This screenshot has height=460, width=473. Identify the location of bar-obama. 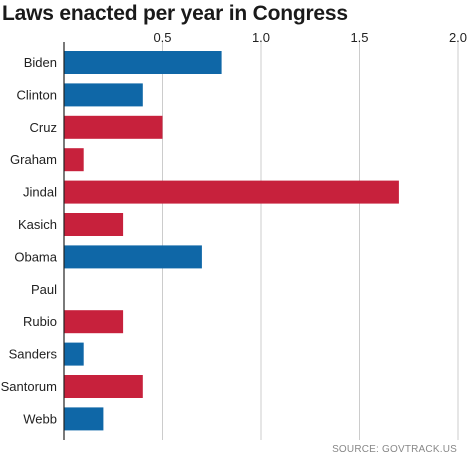
(133, 257).